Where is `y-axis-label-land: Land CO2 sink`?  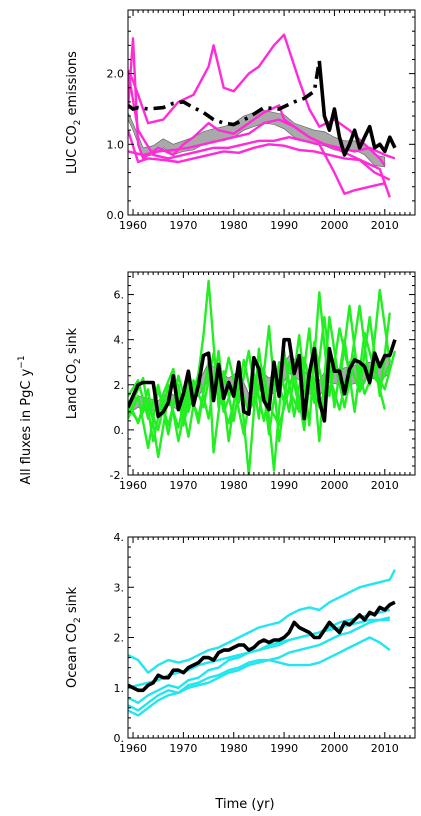
y-axis-label-land: Land CO2 sink is located at coordinates (74, 373).